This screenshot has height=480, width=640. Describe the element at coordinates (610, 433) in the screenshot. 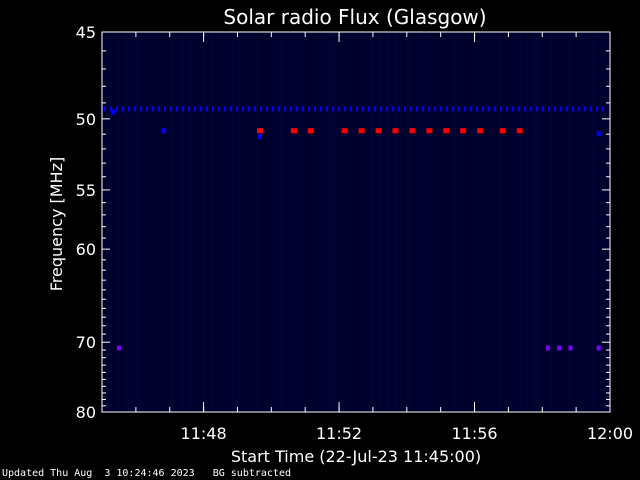

I see `x-tick-label: 12:00` at that location.